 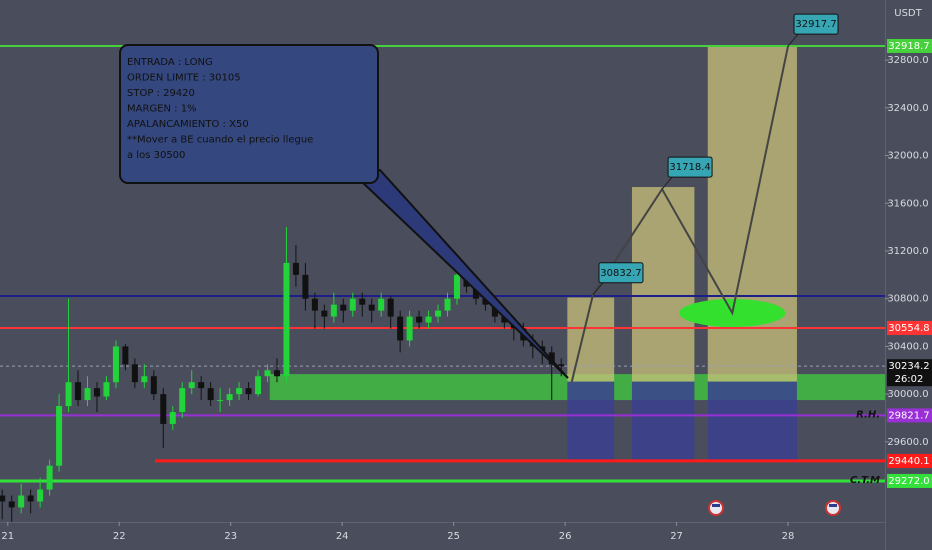 I want to click on x-tick-label: 27, so click(x=676, y=536).